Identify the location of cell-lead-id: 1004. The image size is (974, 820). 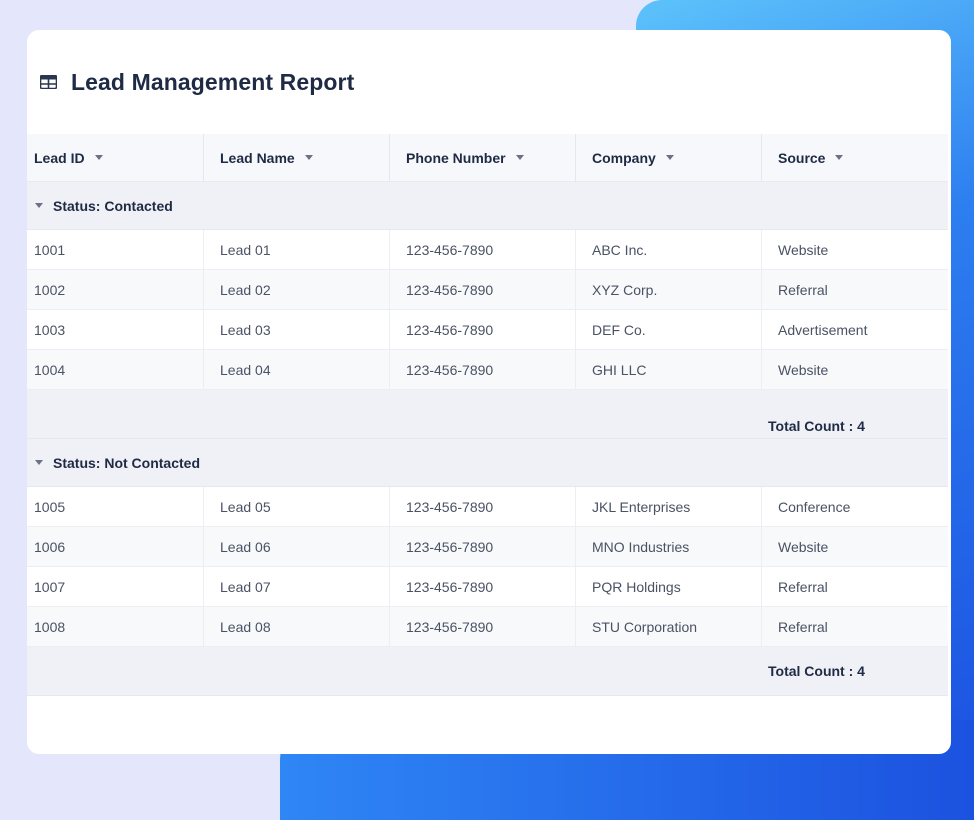
(115, 369).